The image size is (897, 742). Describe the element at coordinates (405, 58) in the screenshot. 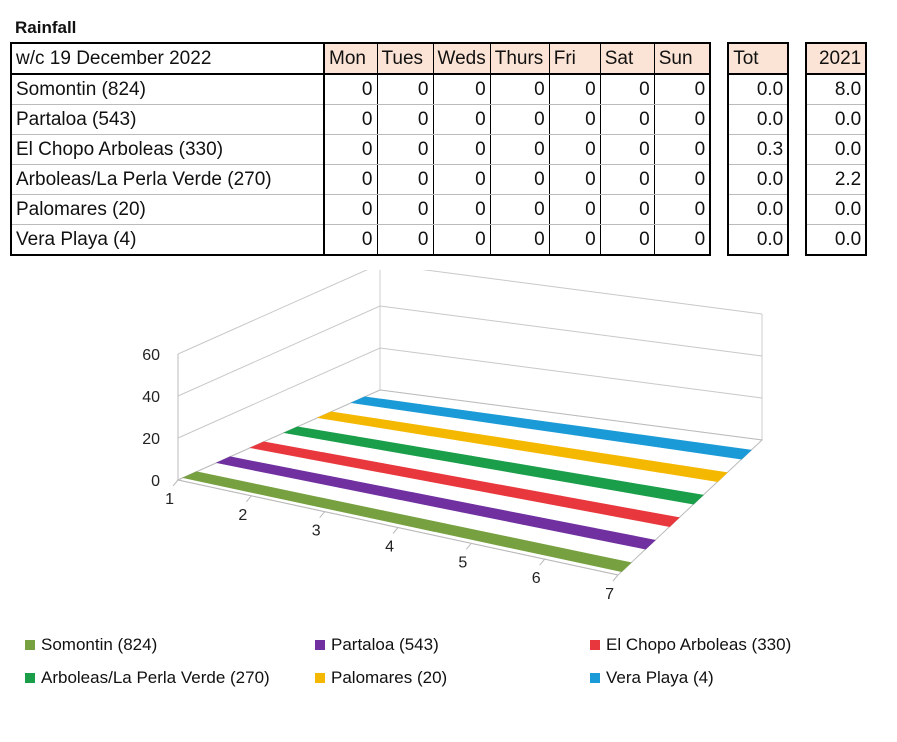

I see `day-header: Tues` at that location.